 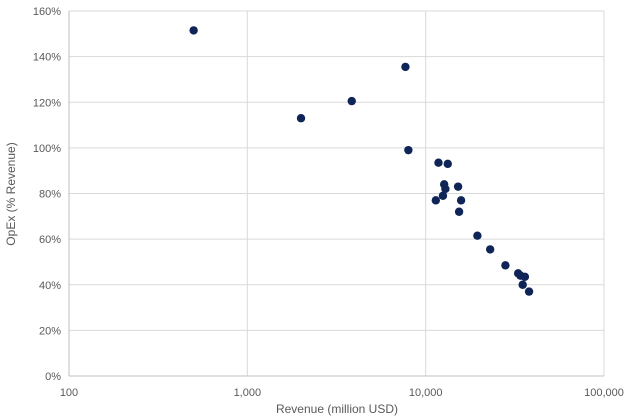 I want to click on x-tick-label: 100,000, so click(x=604, y=393).